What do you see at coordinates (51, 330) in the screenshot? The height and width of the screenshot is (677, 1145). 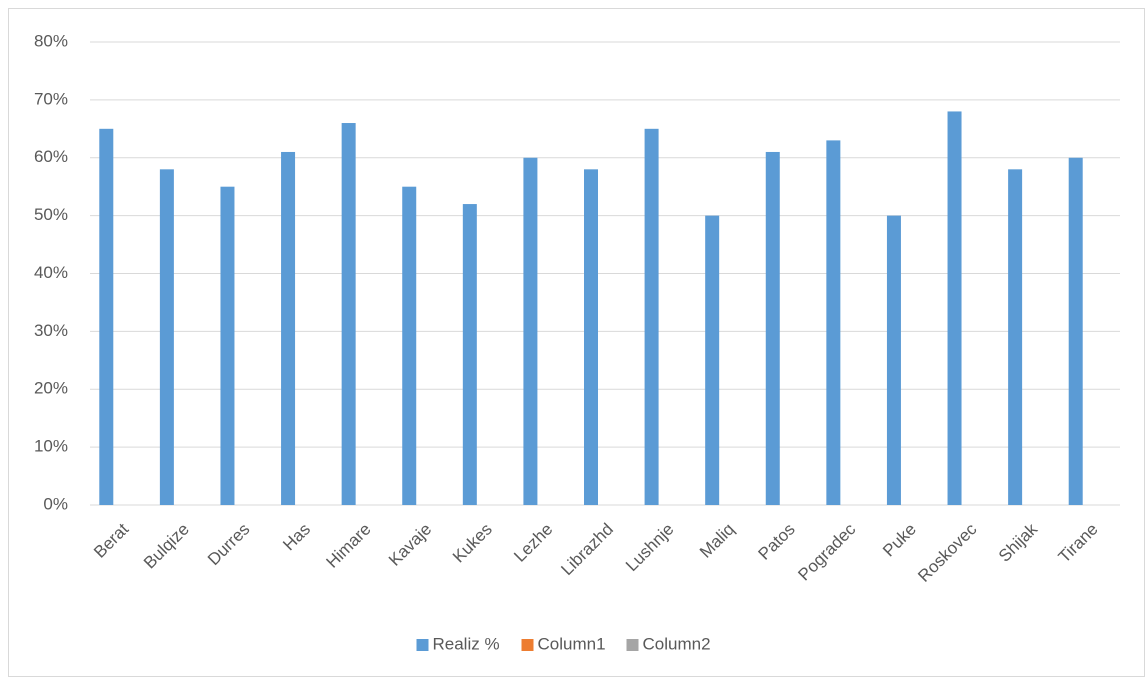 I see `y-tick-label: 30%` at bounding box center [51, 330].